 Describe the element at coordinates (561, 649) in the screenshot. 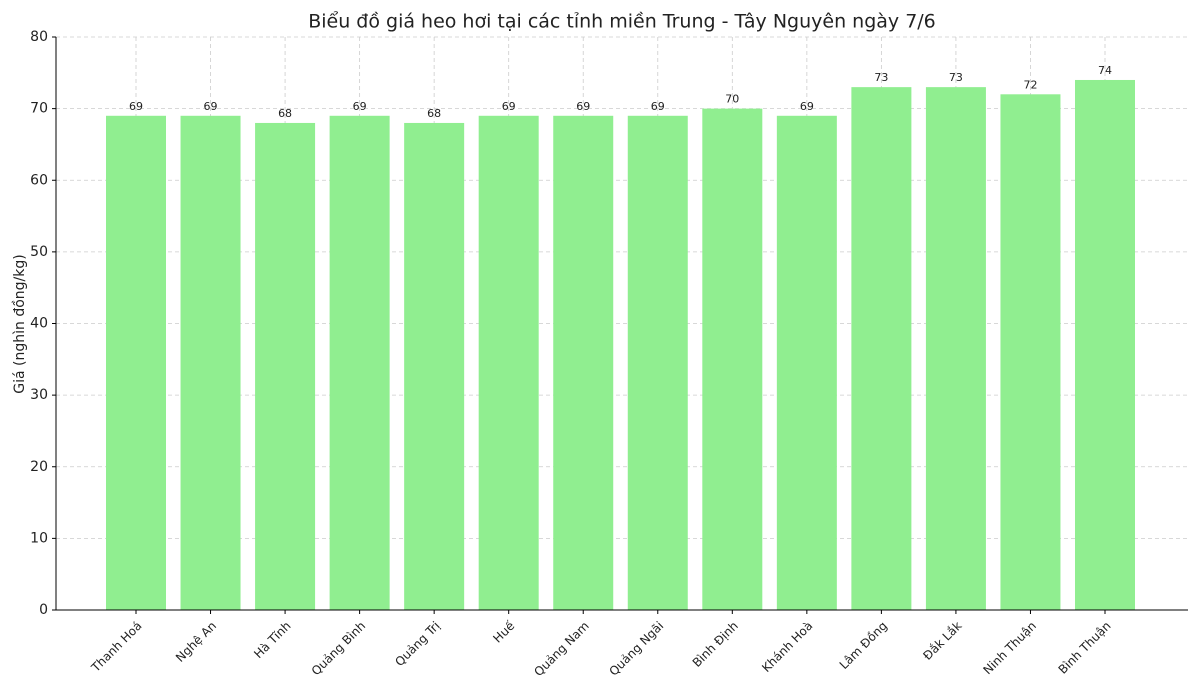

I see `x-tick-label: Quảng Nam` at that location.